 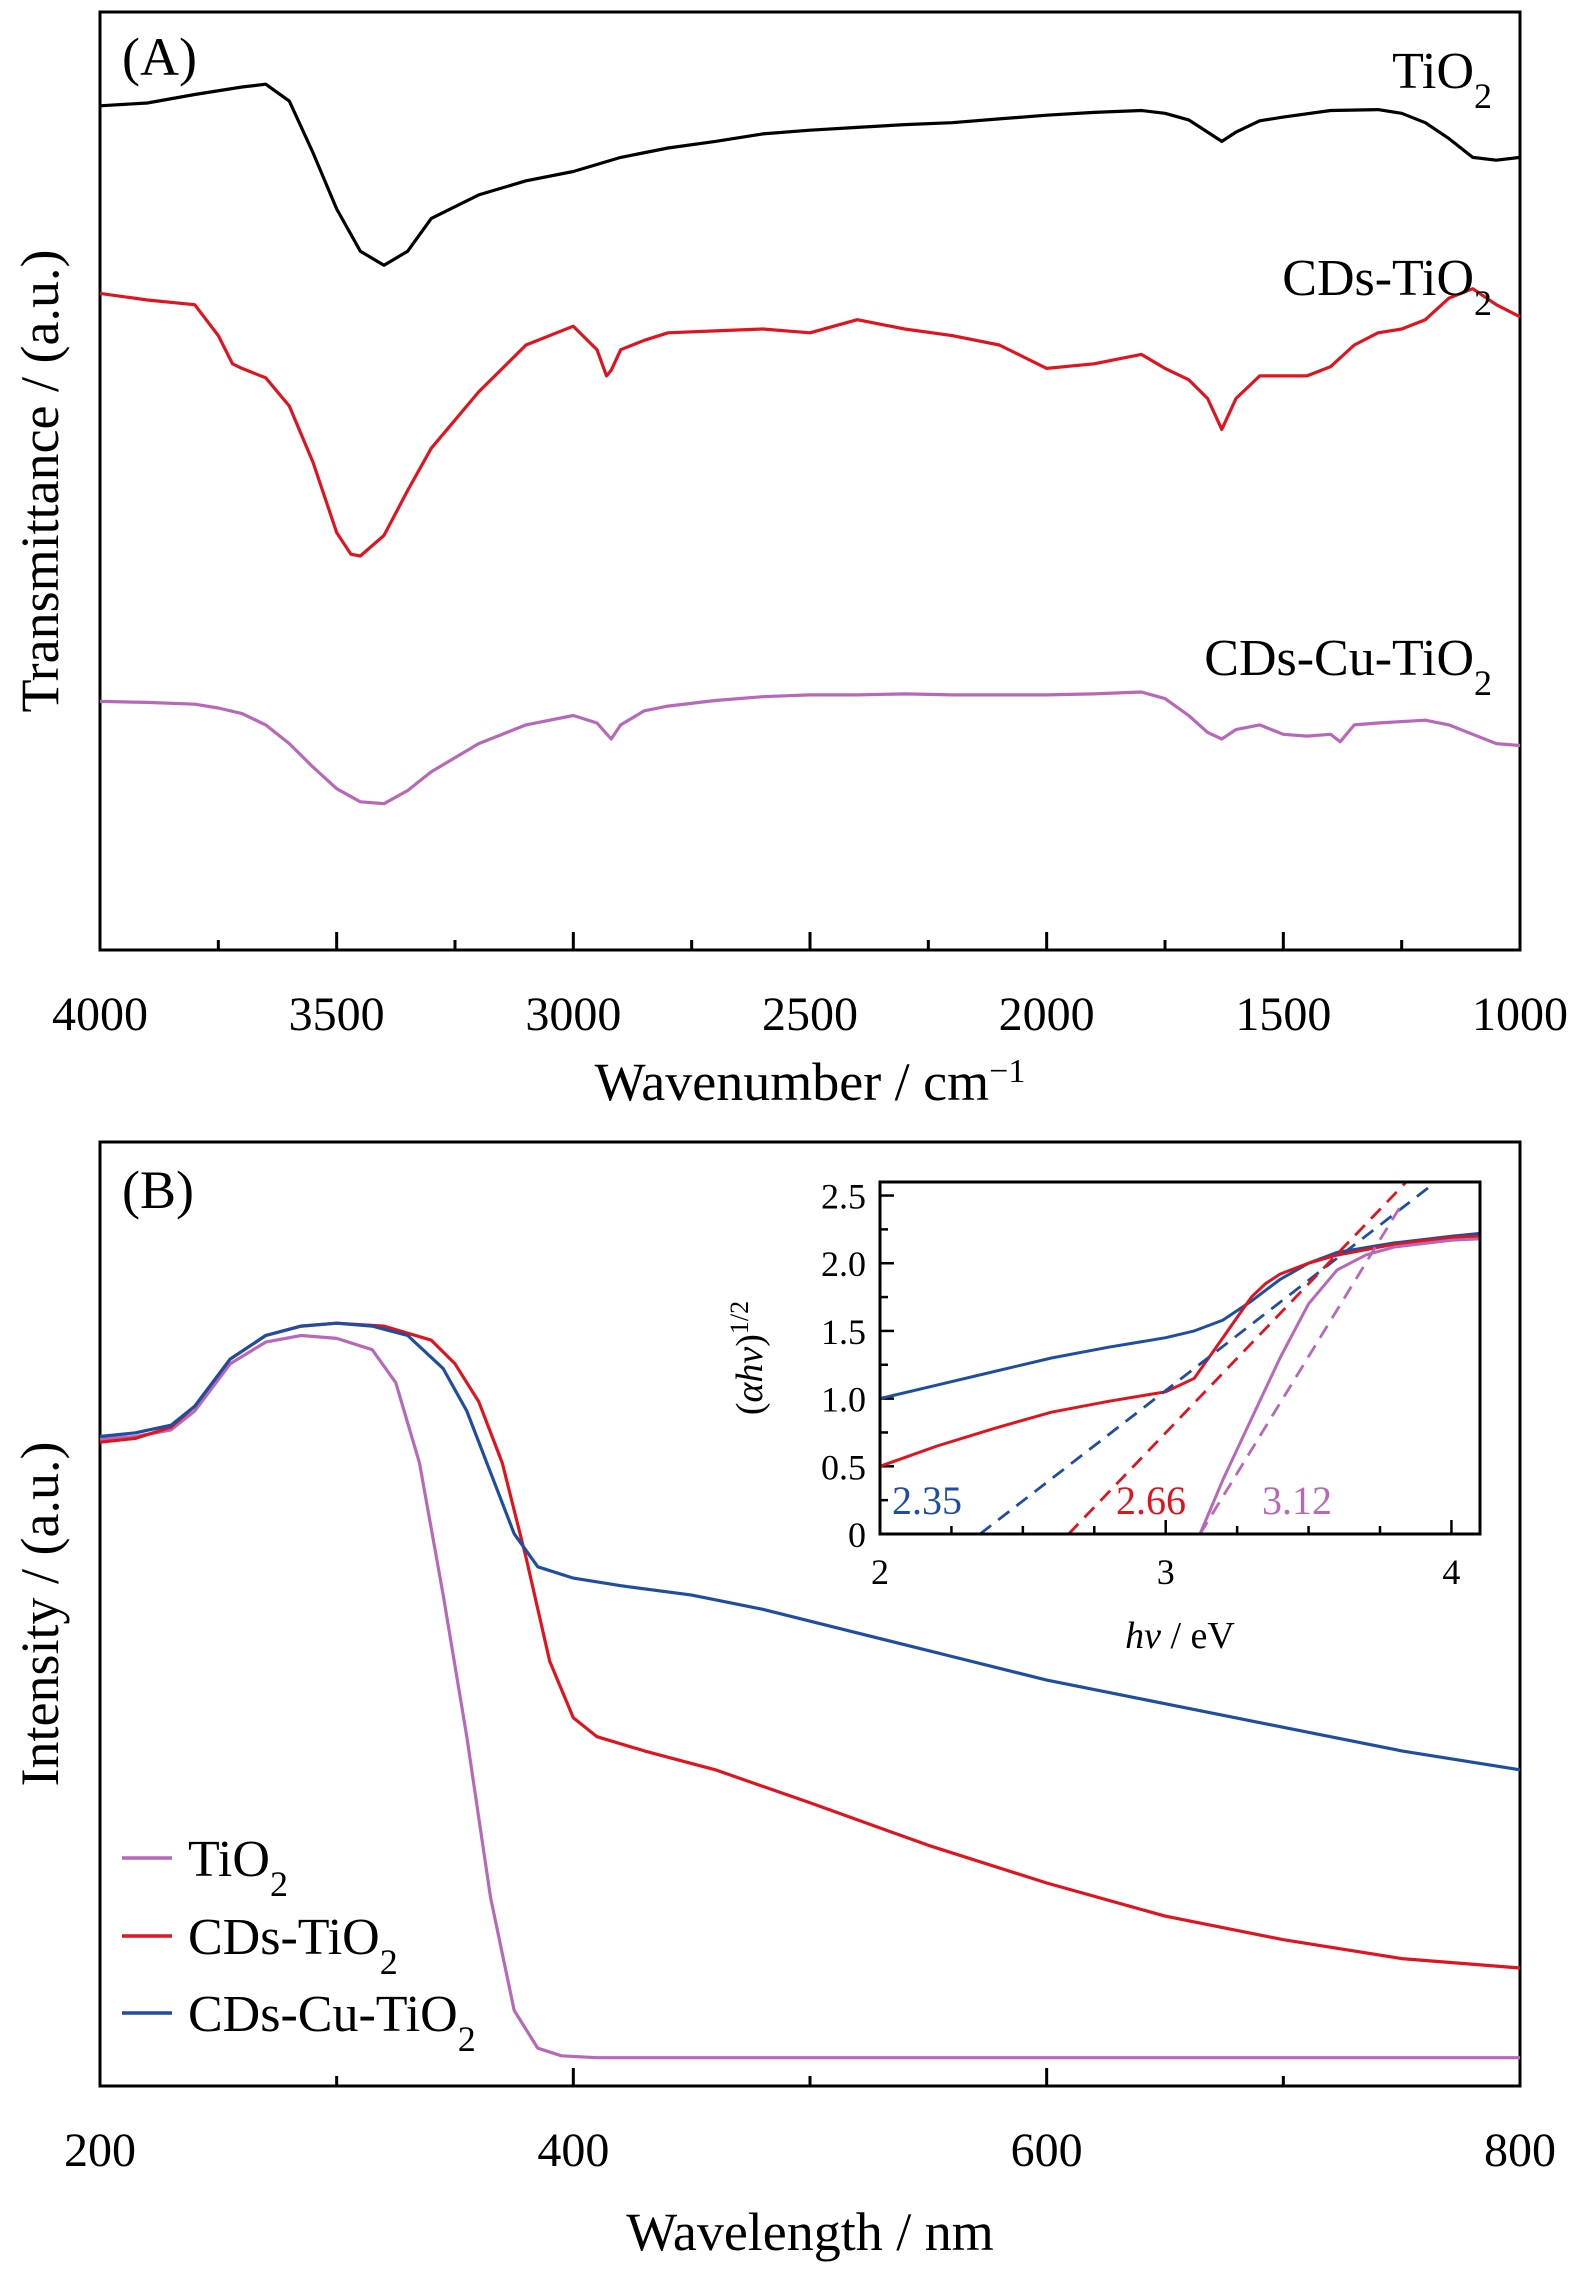 I want to click on legend-item-cds-cu-tio2: CDs-Cu-TiO2, so click(x=299, y=2022).